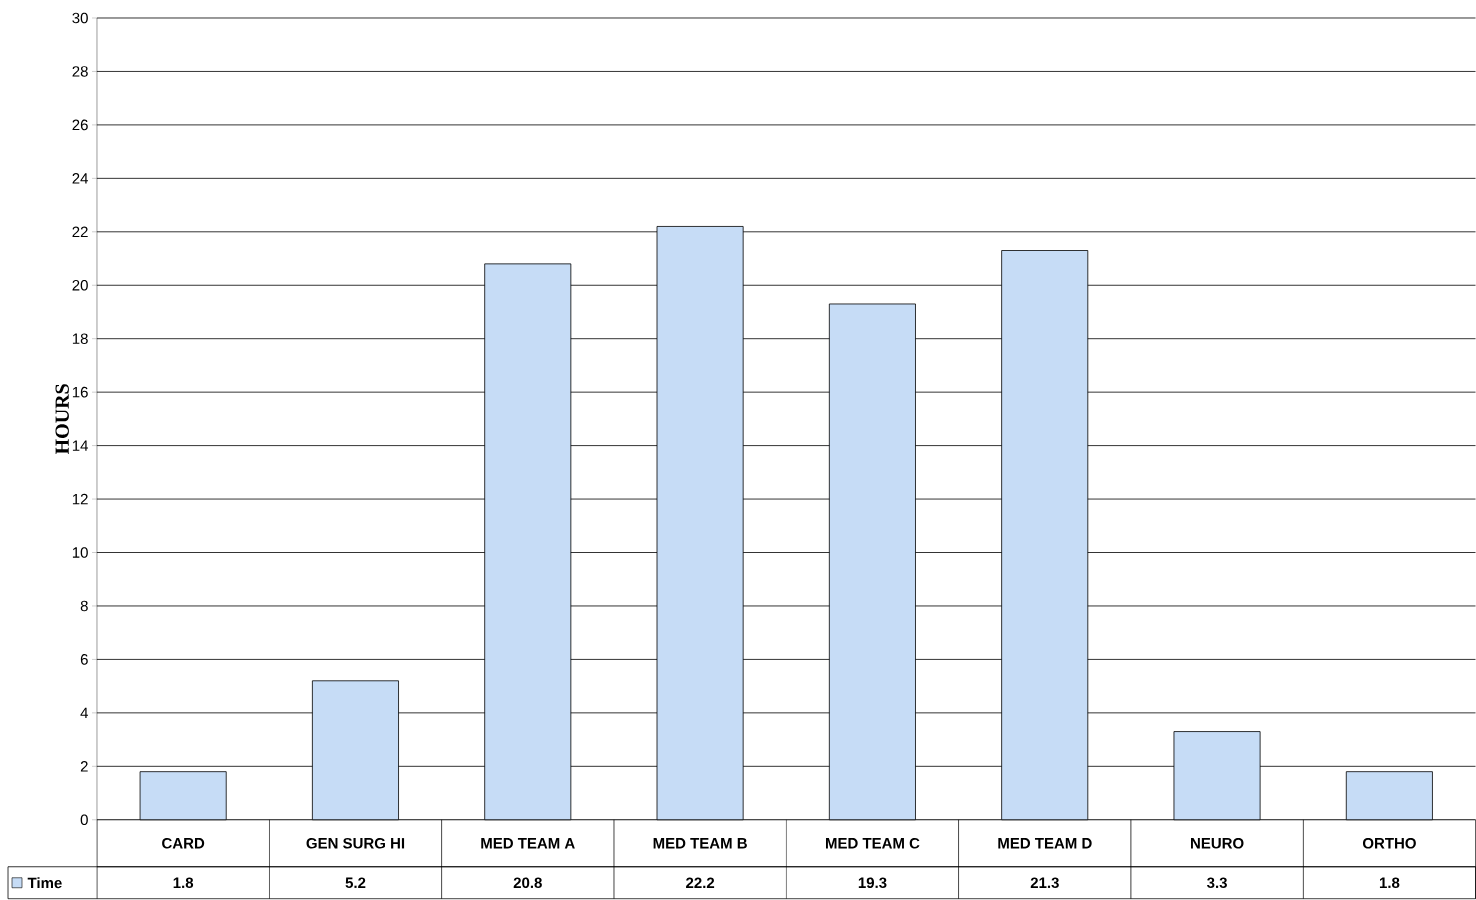 This screenshot has width=1476, height=900. What do you see at coordinates (1217, 883) in the screenshot?
I see `data-label: 3.3` at bounding box center [1217, 883].